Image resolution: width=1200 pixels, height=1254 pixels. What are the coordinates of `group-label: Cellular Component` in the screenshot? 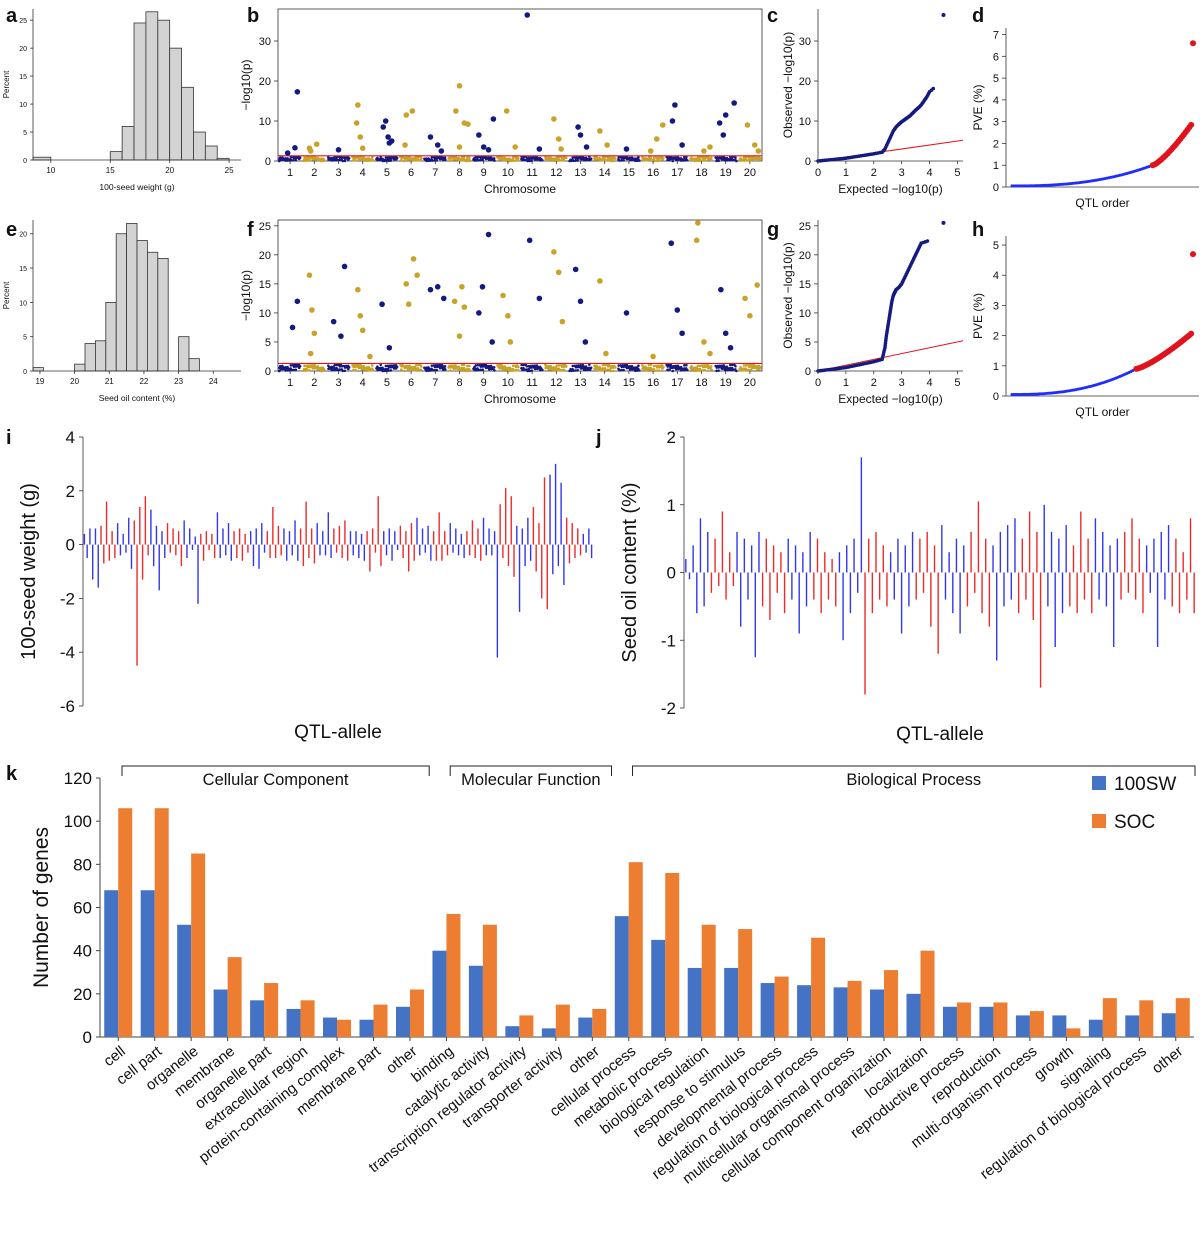 It's located at (276, 780).